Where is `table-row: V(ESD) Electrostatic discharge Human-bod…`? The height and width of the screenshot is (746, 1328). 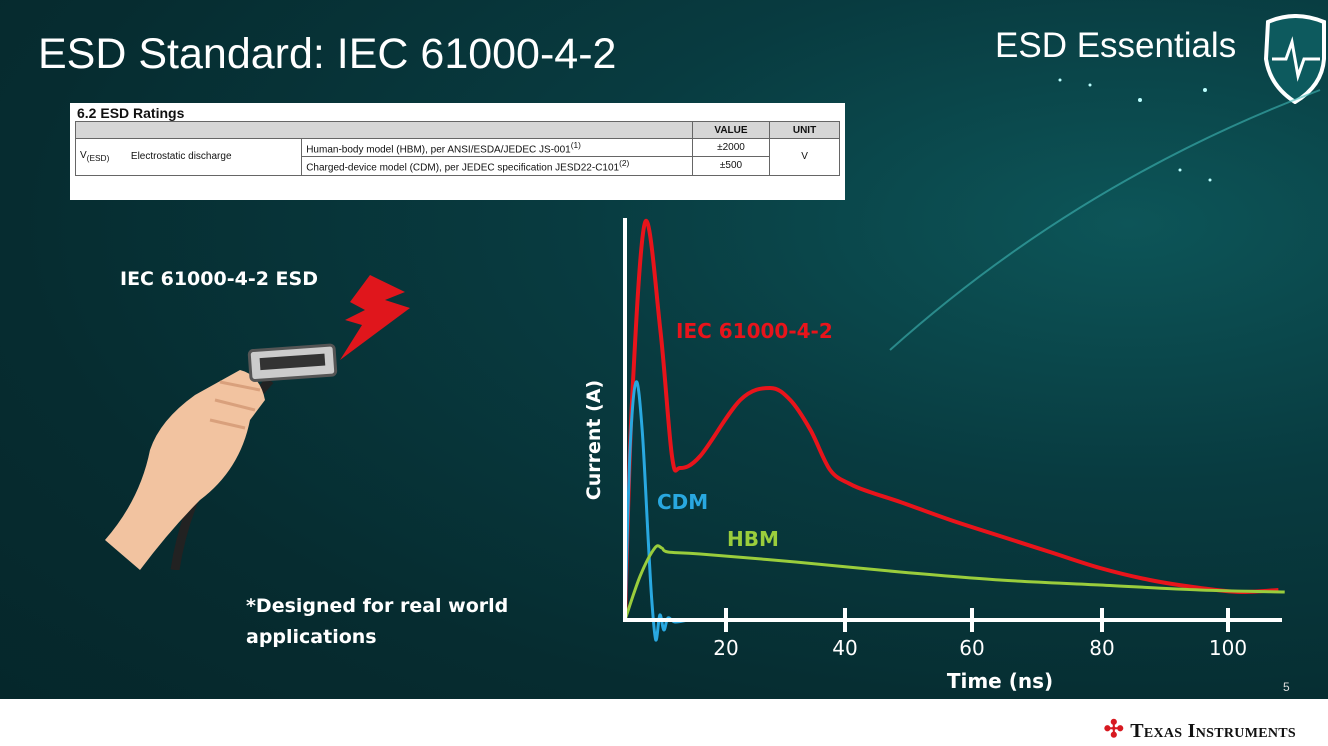
table-row: V(ESD) Electrostatic discharge Human-bod… is located at coordinates (457, 156).